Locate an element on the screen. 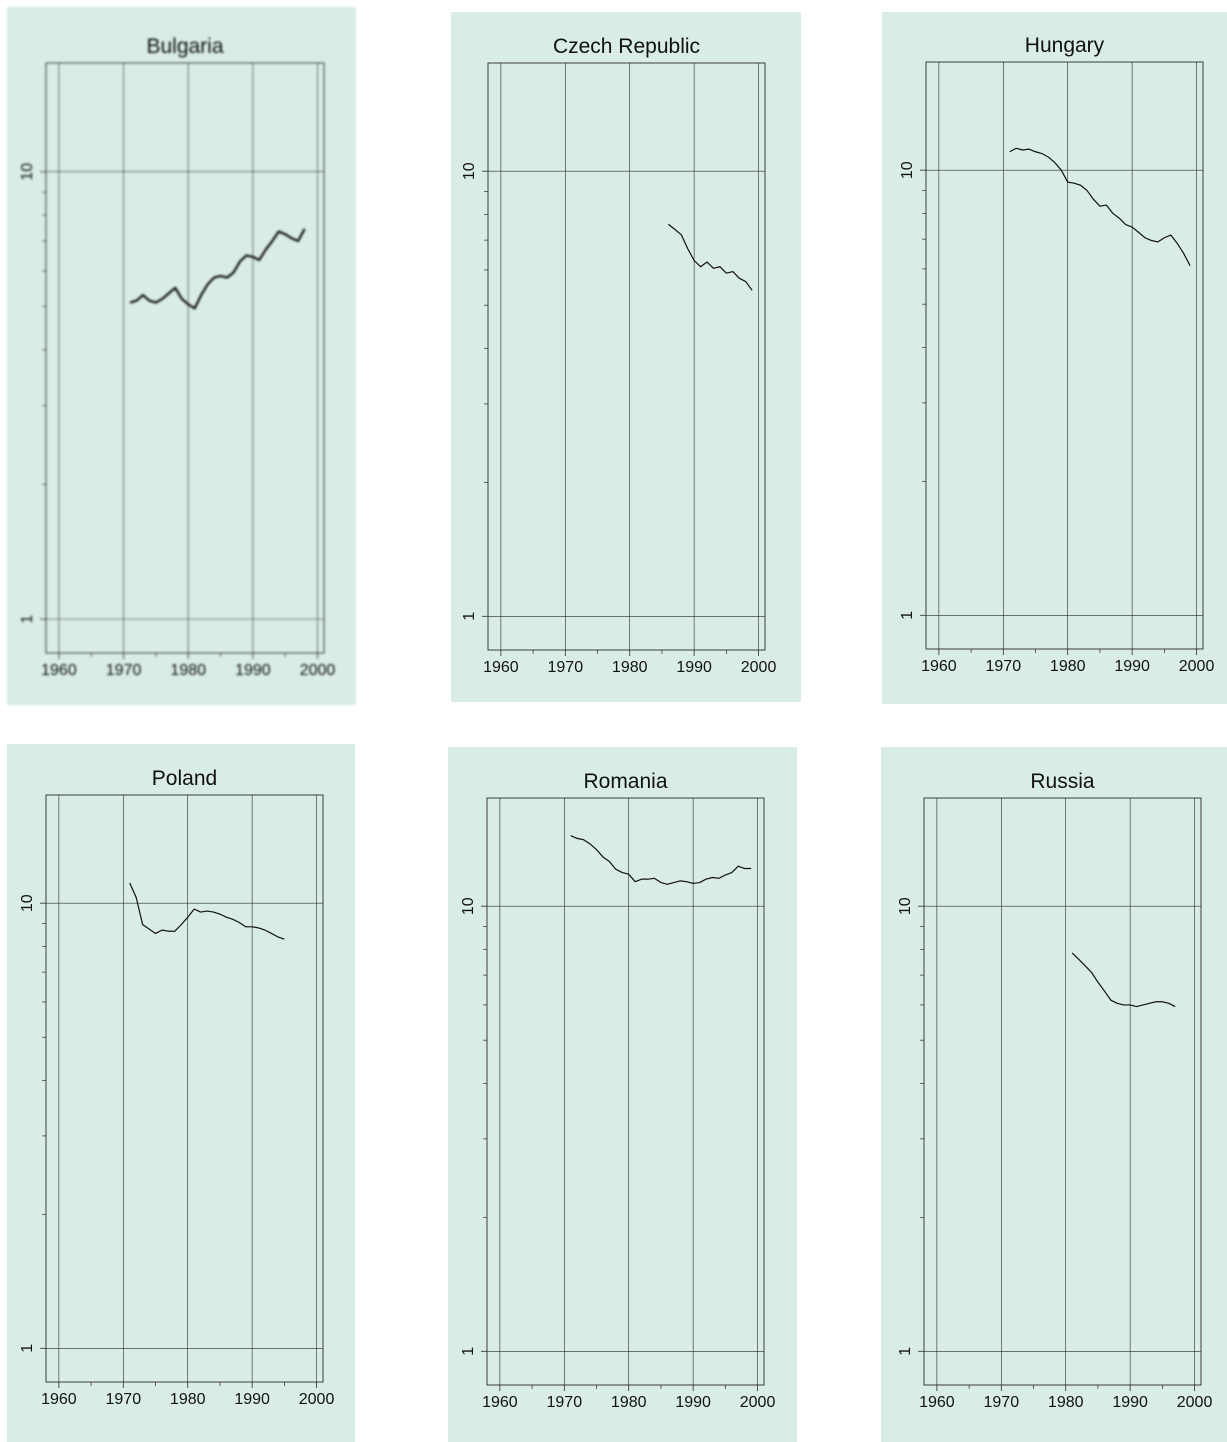 This screenshot has width=1227, height=1442. chart-panel-bulgaria: Bulgaria 1960 1970 1980 1990 2000 1 10 is located at coordinates (181, 356).